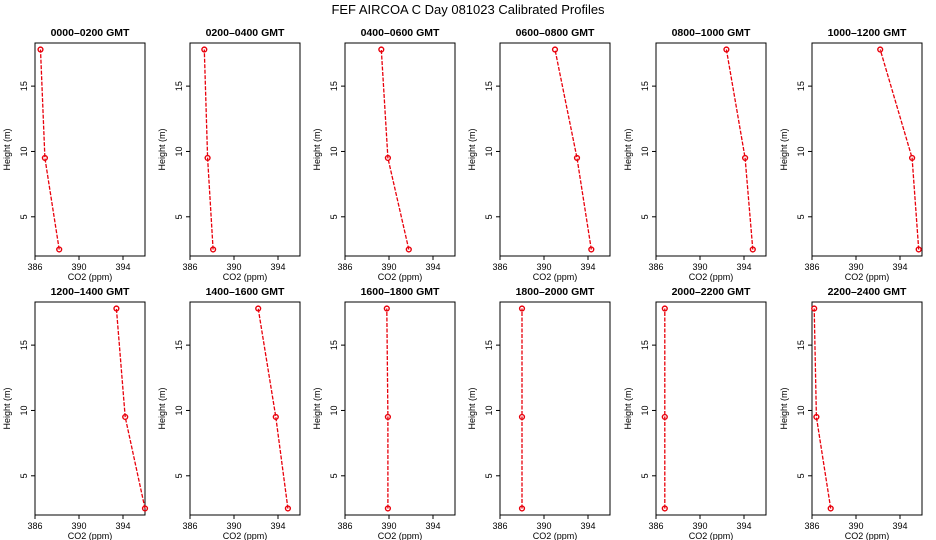  Describe the element at coordinates (555, 292) in the screenshot. I see `panel-title: 1800–2000 GMT` at that location.